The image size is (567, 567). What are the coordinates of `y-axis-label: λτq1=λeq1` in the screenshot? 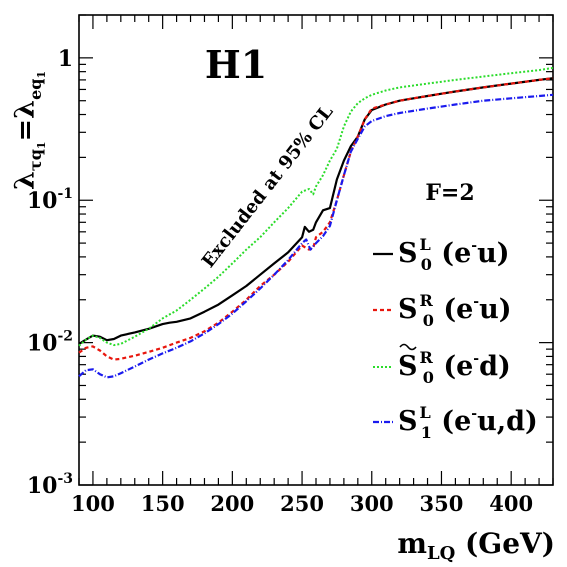 It's located at (29, 130).